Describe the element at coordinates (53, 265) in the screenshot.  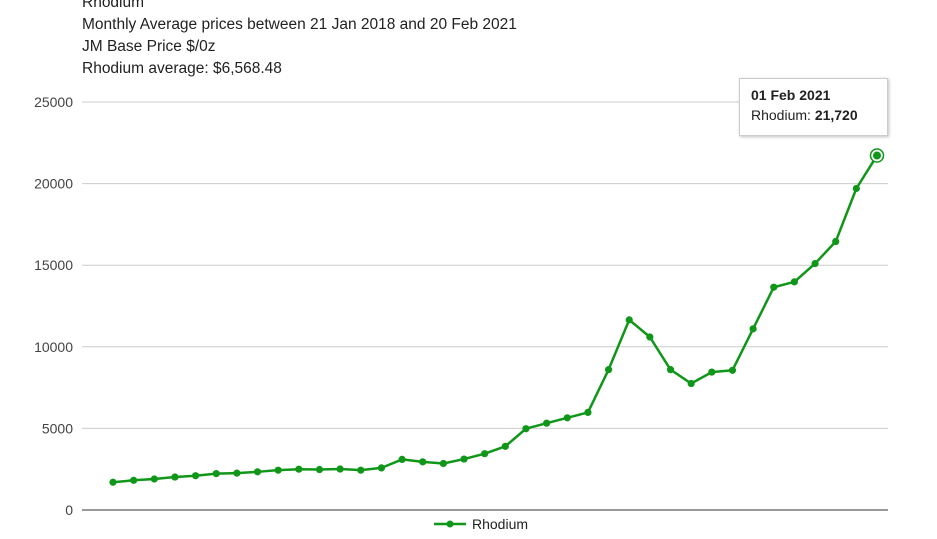
I see `y-tick-label: 15000` at that location.